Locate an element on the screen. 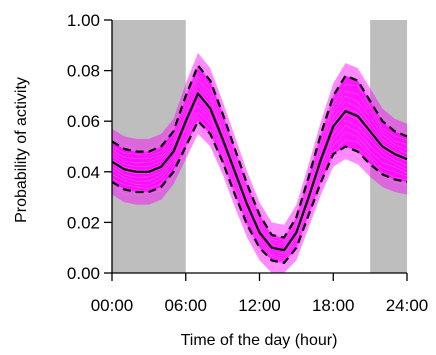  x-axis-label: Time of the day (hour) is located at coordinates (259, 340).